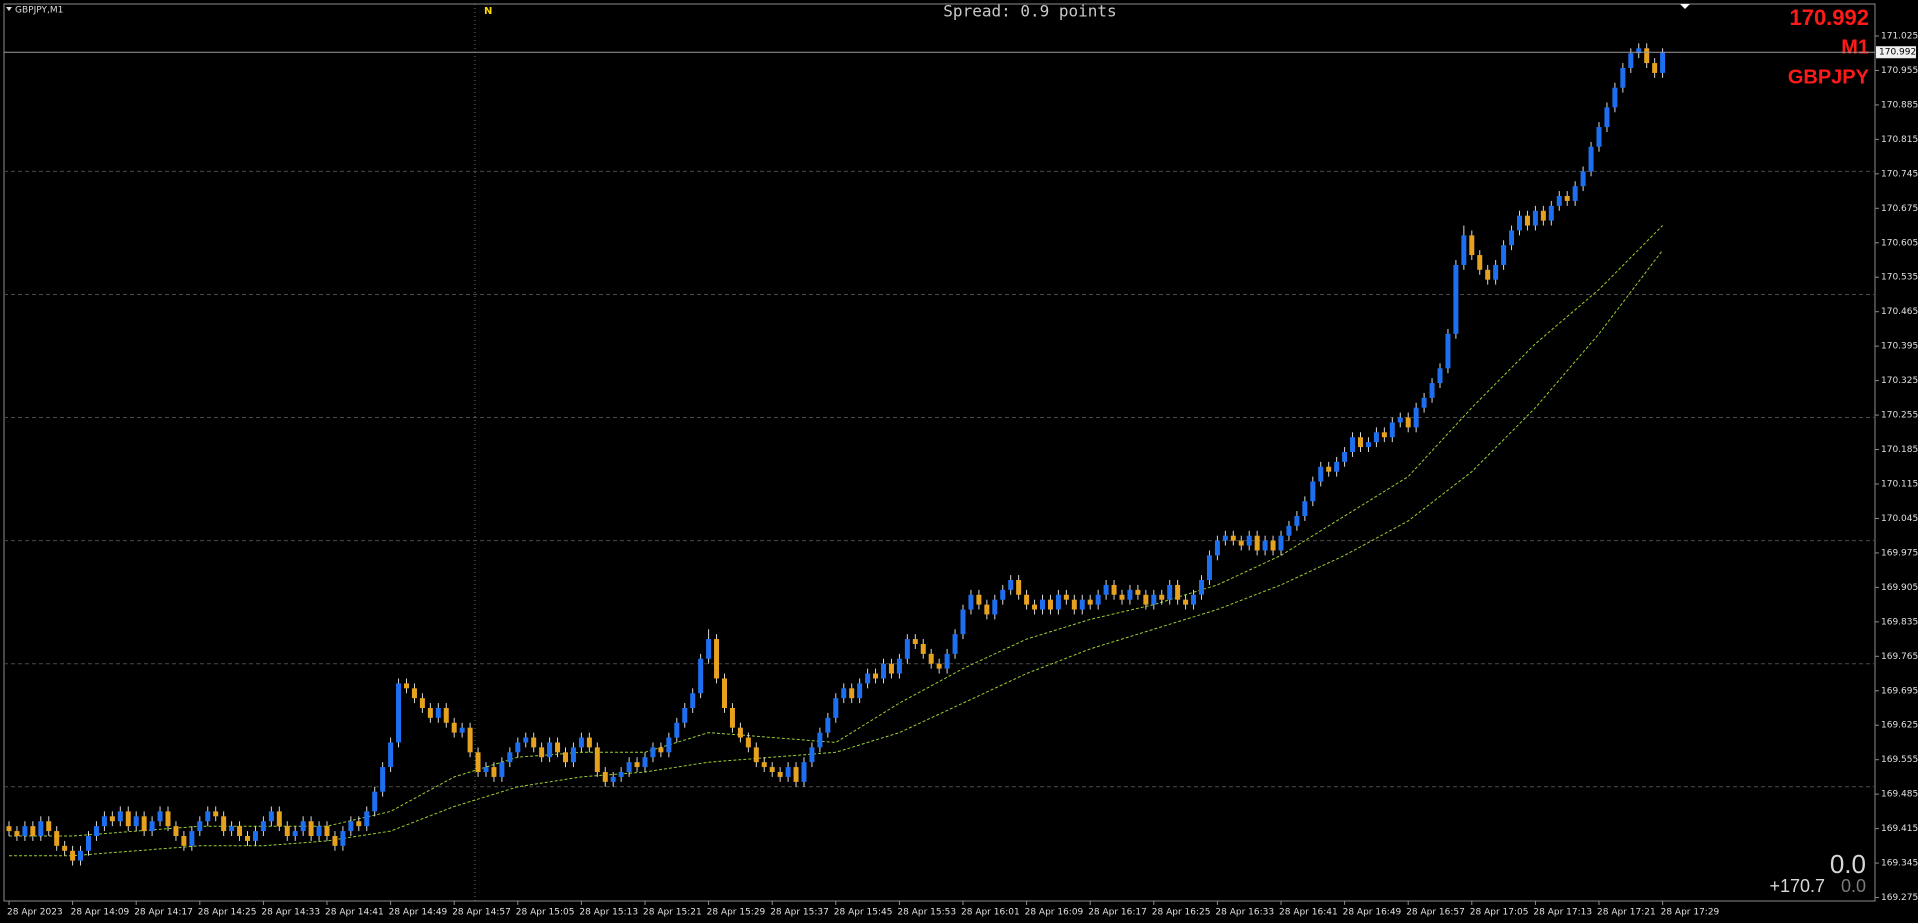  Describe the element at coordinates (863, 913) in the screenshot. I see `x-tick-label: 28 Apr 15:45` at that location.